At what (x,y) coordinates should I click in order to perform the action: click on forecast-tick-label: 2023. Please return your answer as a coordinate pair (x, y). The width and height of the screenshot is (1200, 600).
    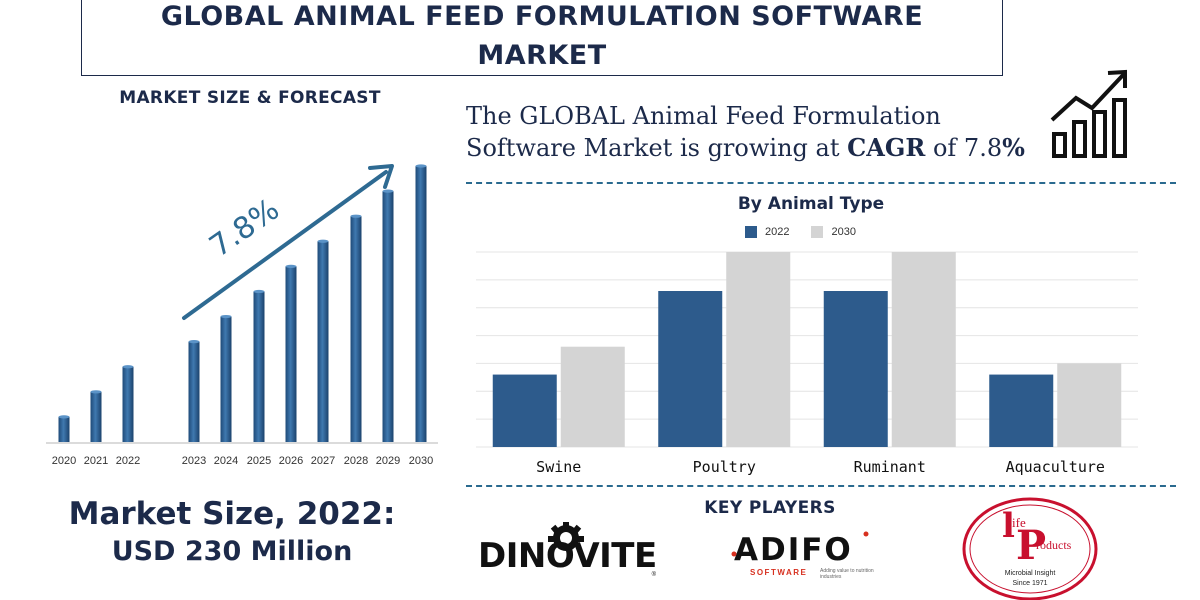
    Looking at the image, I should click on (194, 461).